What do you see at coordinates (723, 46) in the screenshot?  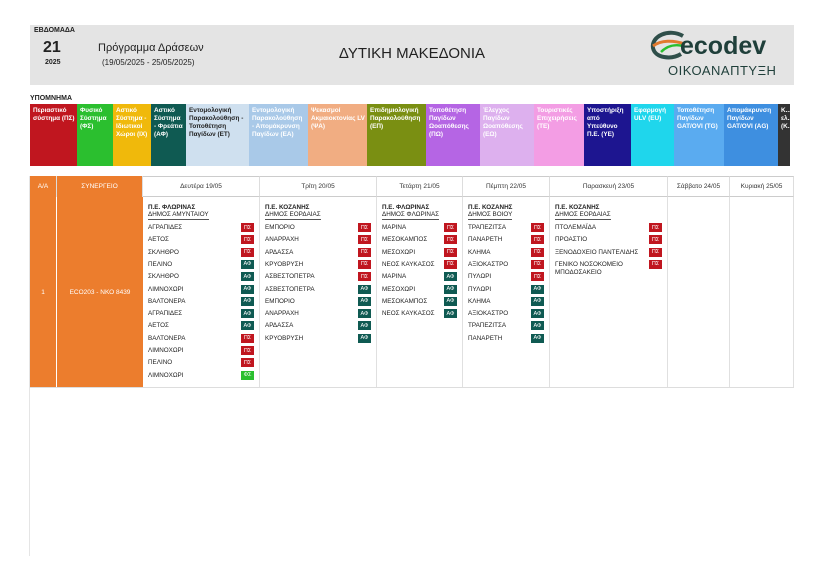 I see `logo-text: ecodev` at bounding box center [723, 46].